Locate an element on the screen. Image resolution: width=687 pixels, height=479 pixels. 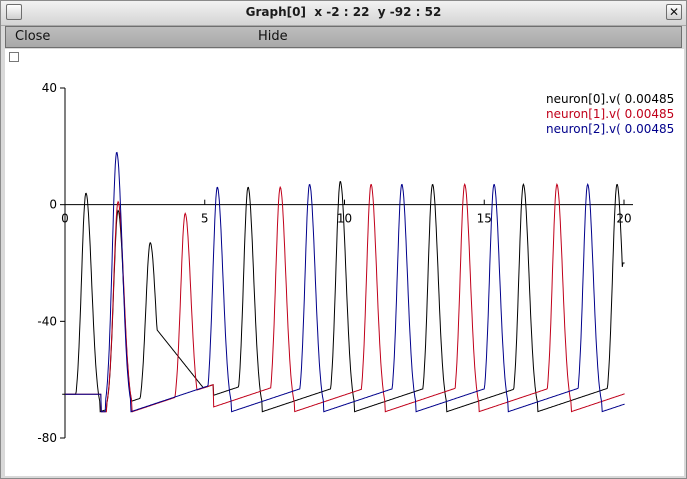
title-bar: Graph[0] x -2 : 22 y -92 : 52 ✕ is located at coordinates (343, 13).